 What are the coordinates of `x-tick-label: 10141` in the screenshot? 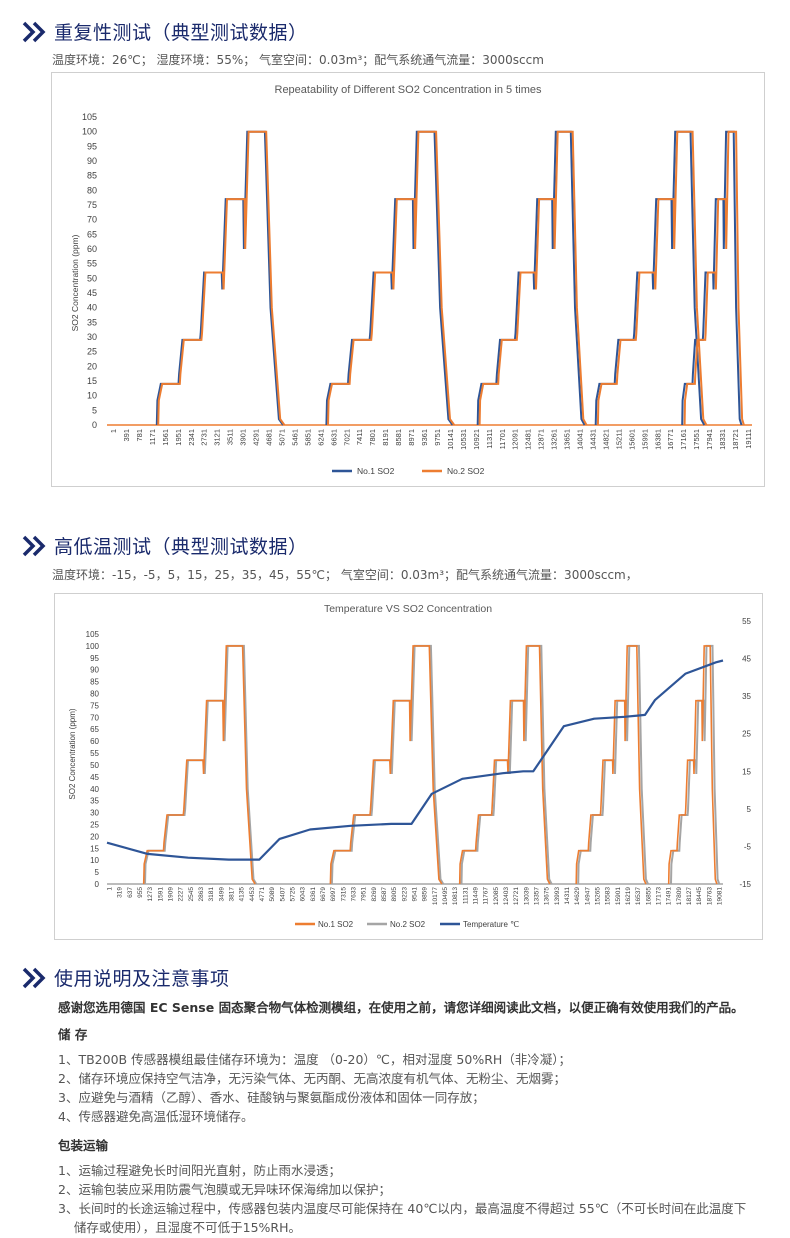 It's located at (450, 439).